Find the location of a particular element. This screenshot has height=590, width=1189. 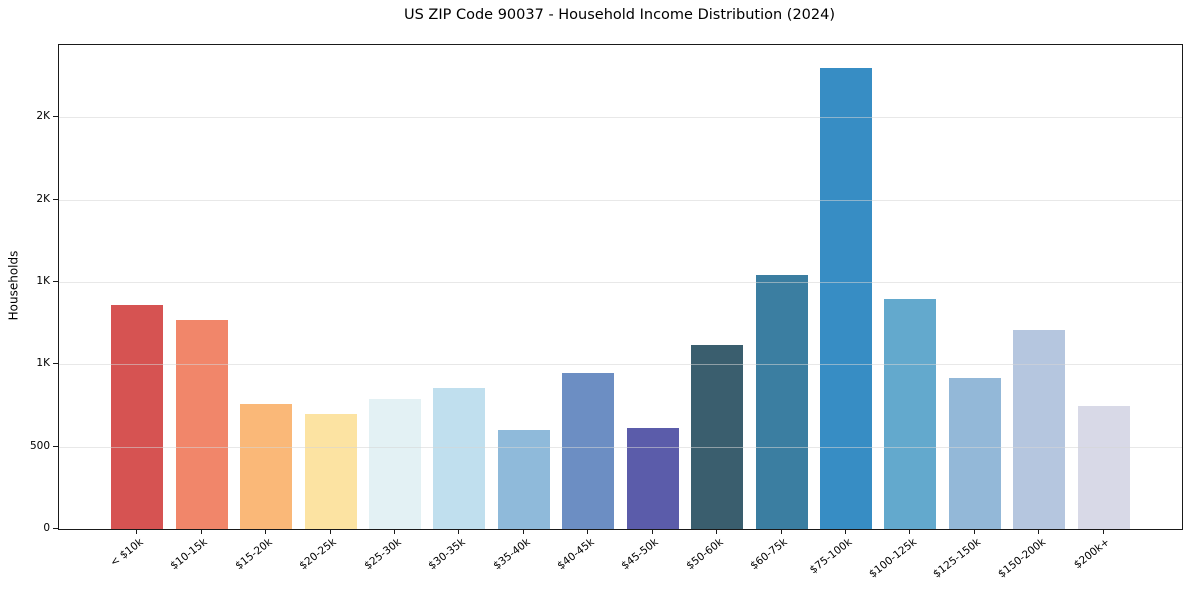

bar-$25-30k is located at coordinates (394, 463).